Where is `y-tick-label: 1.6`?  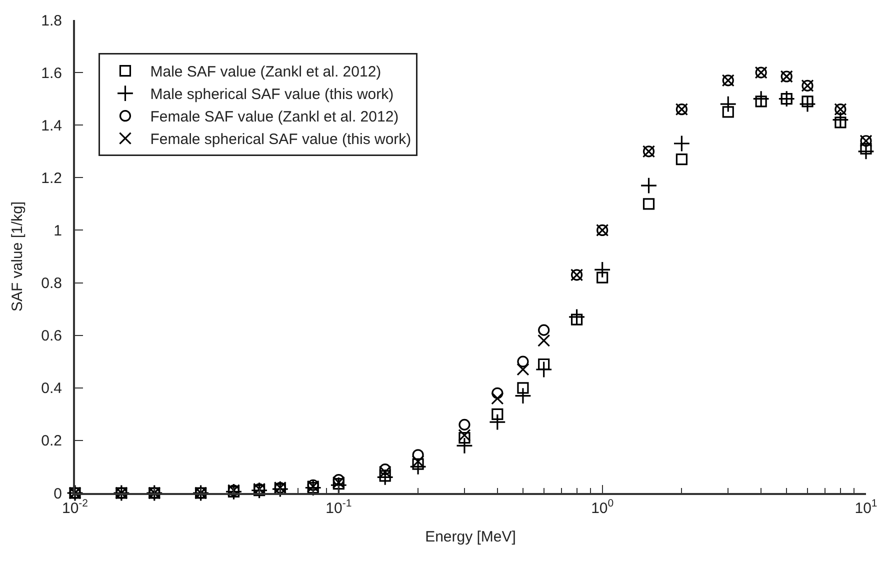 y-tick-label: 1.6 is located at coordinates (51, 73).